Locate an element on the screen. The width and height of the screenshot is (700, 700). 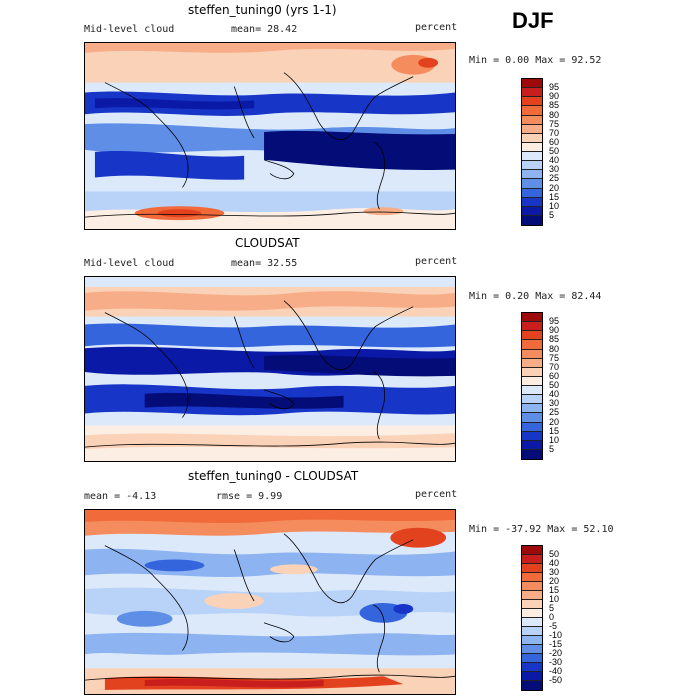
panel2-map is located at coordinates (270, 369).